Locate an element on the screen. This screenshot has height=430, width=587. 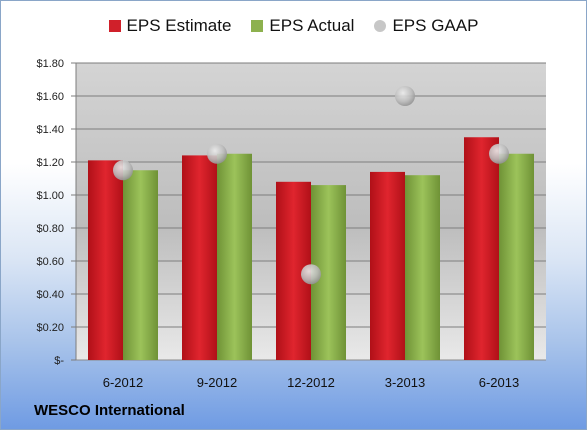
y-tick-label: $- is located at coordinates (59, 361).